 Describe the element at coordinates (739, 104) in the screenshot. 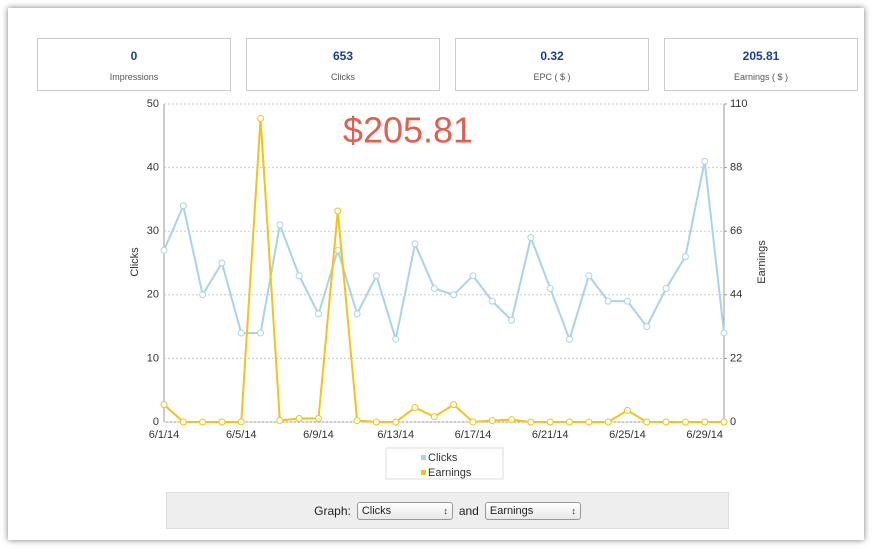

I see `y2-tick-label: 110` at that location.